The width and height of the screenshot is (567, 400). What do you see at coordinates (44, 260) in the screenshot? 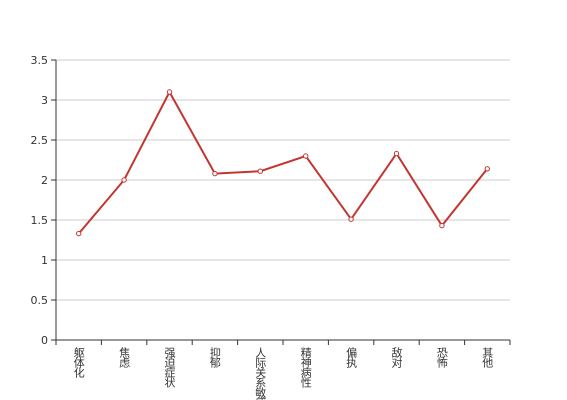
I see `y-tick-label: 1` at bounding box center [44, 260].